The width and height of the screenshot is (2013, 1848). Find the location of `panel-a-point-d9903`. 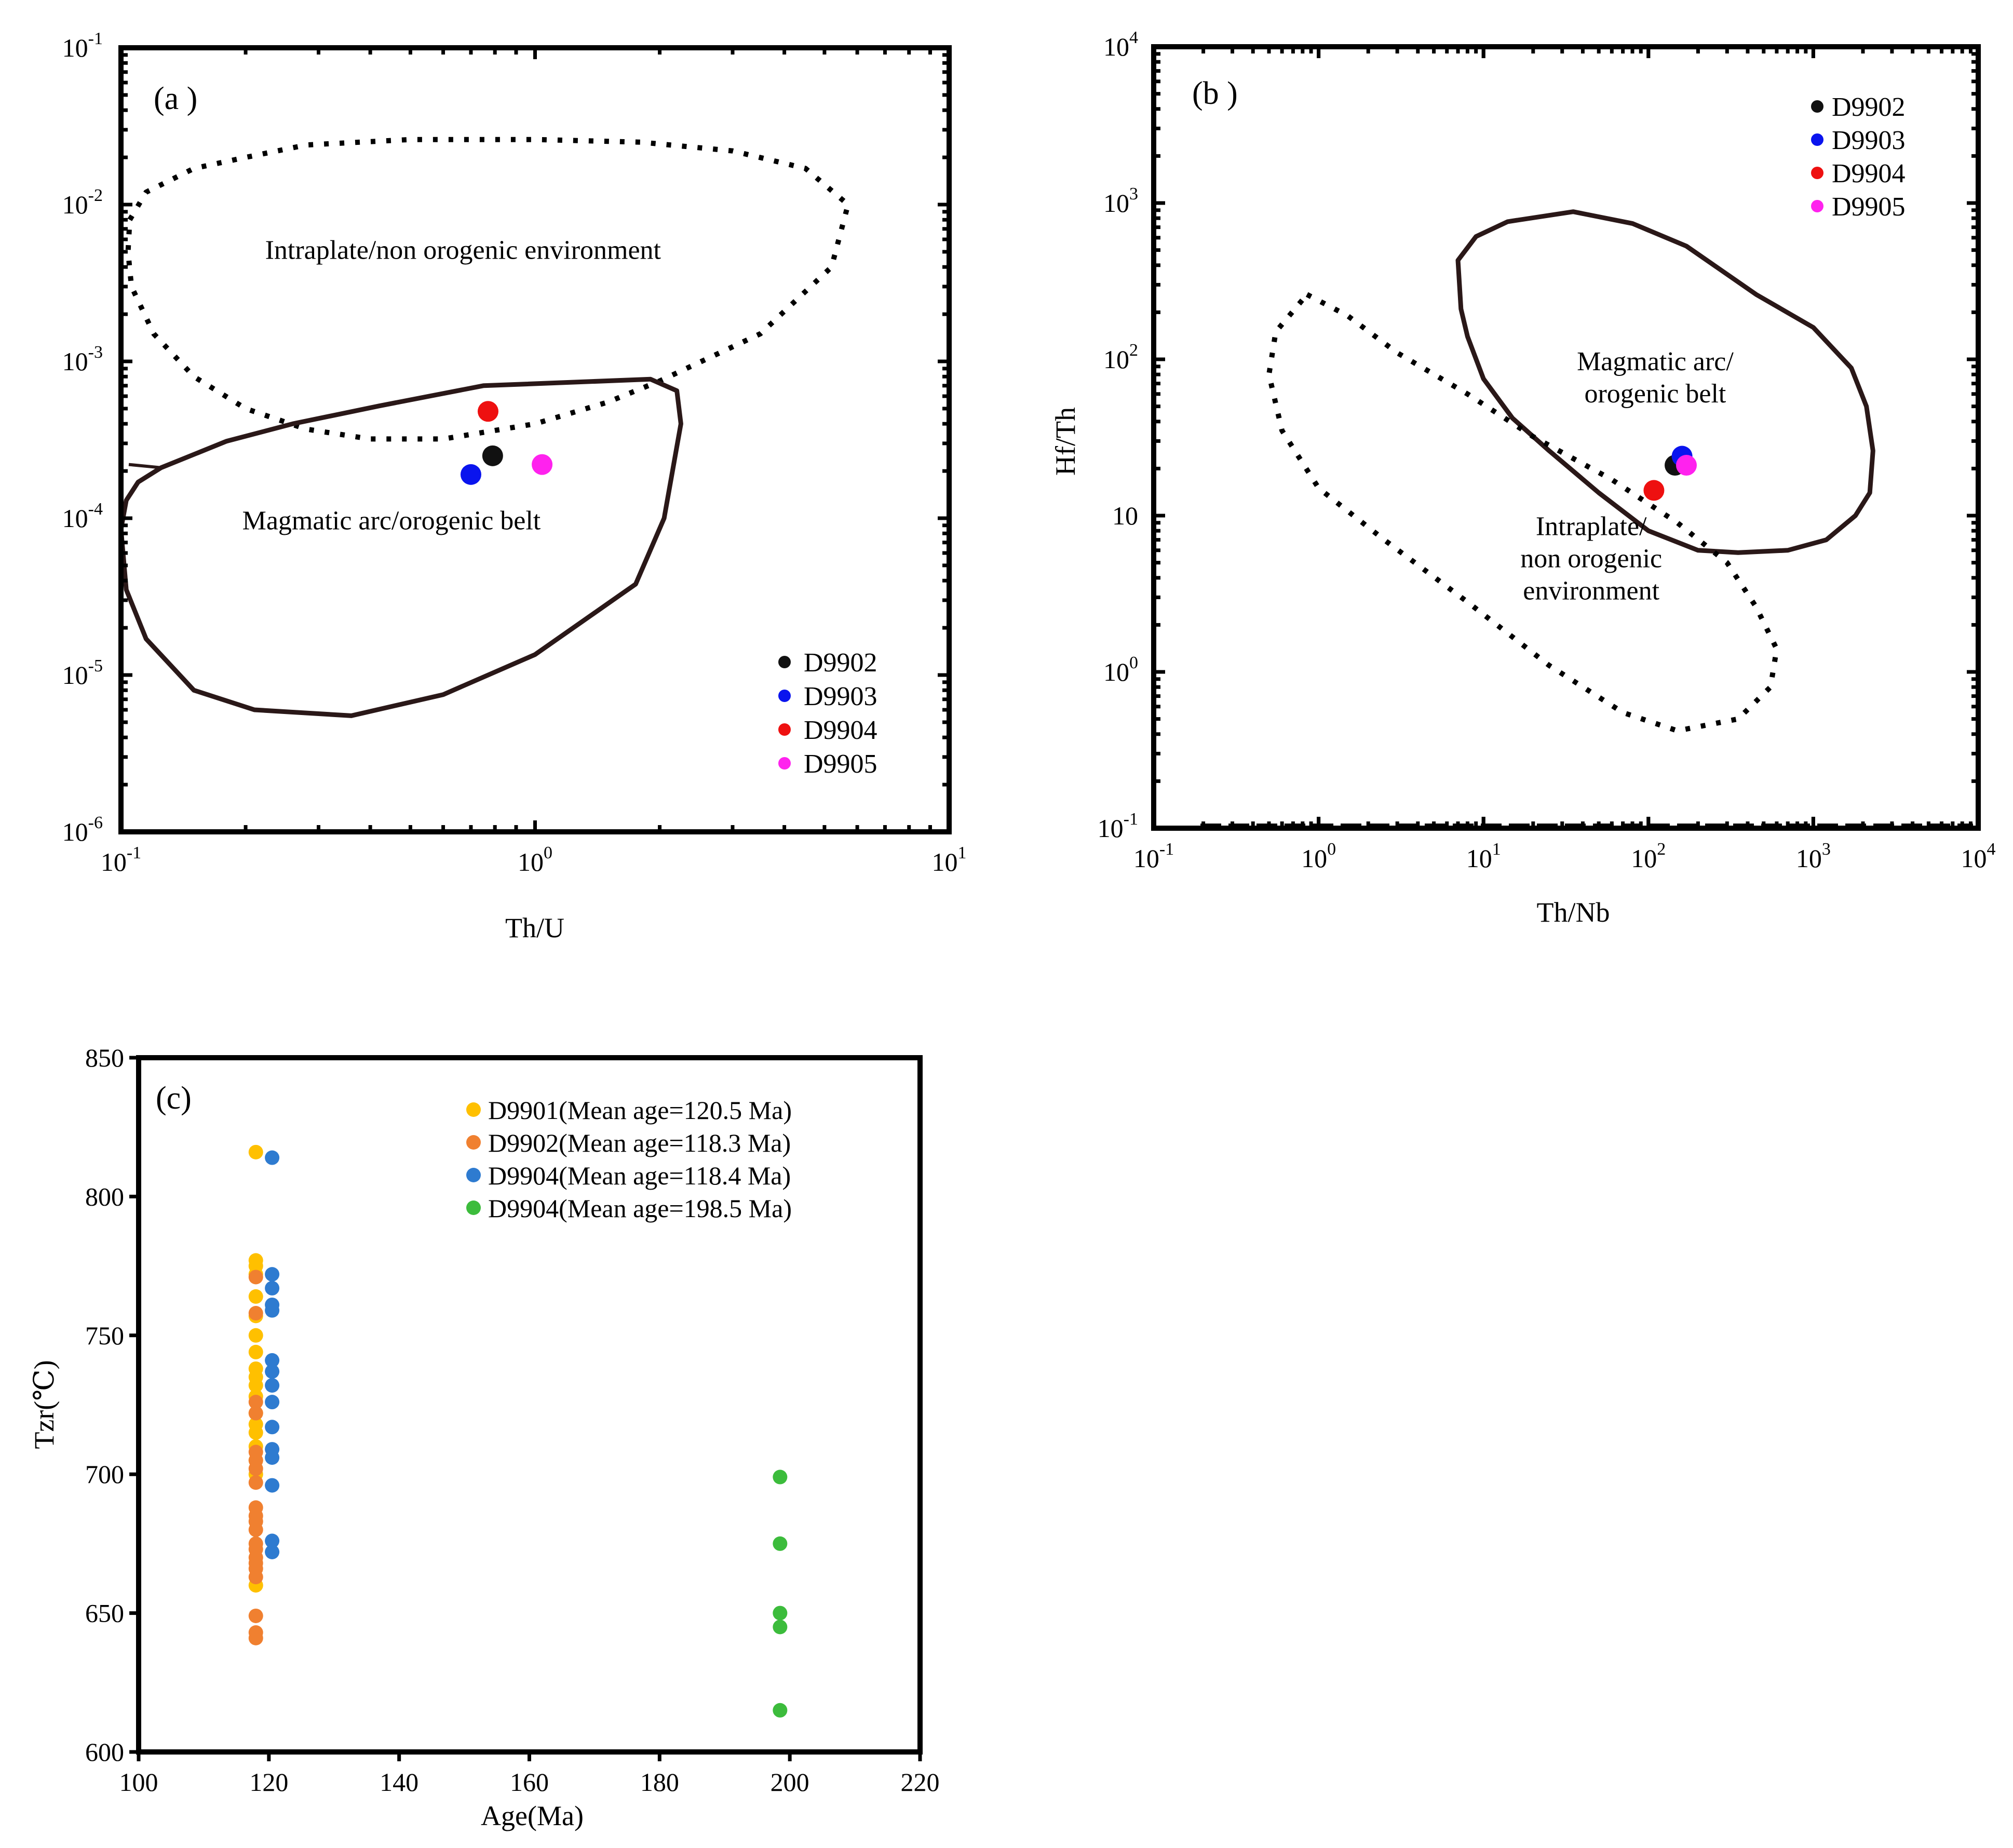

panel-a-point-d9903 is located at coordinates (470, 475).